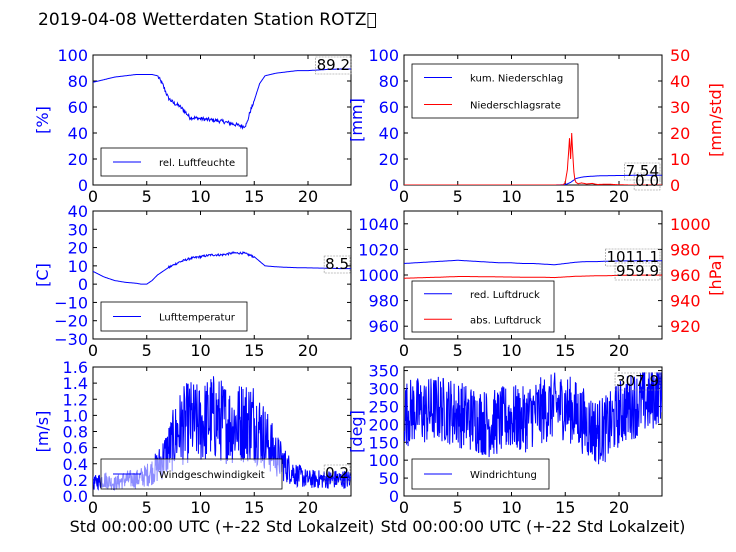  Describe the element at coordinates (207, 20) in the screenshot. I see `figure-title: 2019-04-08 Wetterdaten Station ROTZ ` at that location.